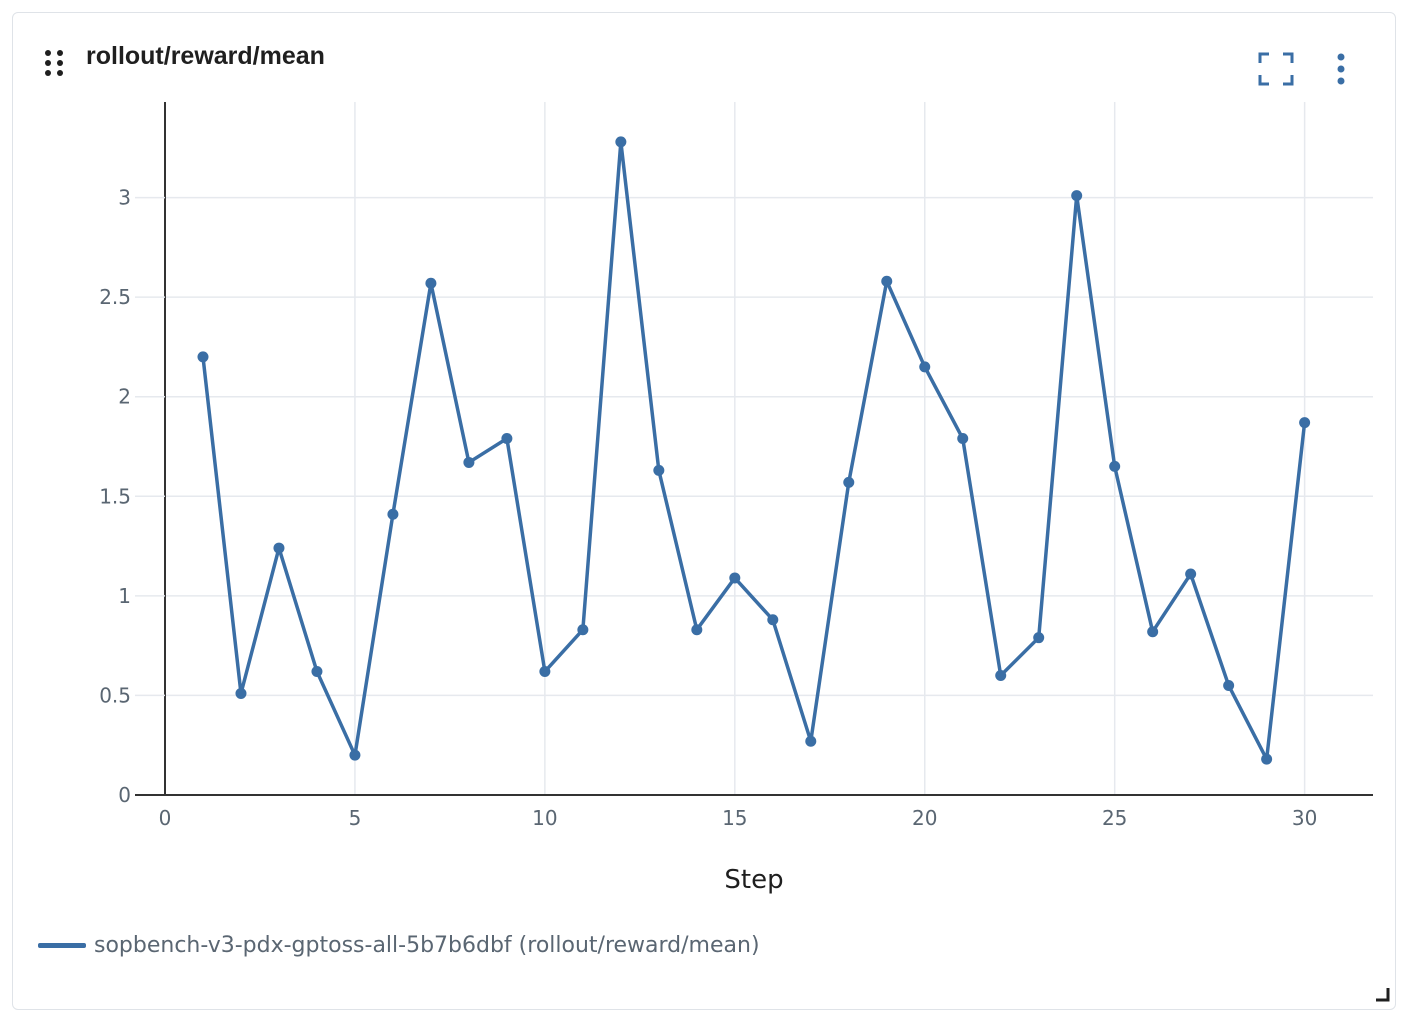 The image size is (1406, 1026). What do you see at coordinates (115, 297) in the screenshot?
I see `y-tick-label: 2.5` at bounding box center [115, 297].